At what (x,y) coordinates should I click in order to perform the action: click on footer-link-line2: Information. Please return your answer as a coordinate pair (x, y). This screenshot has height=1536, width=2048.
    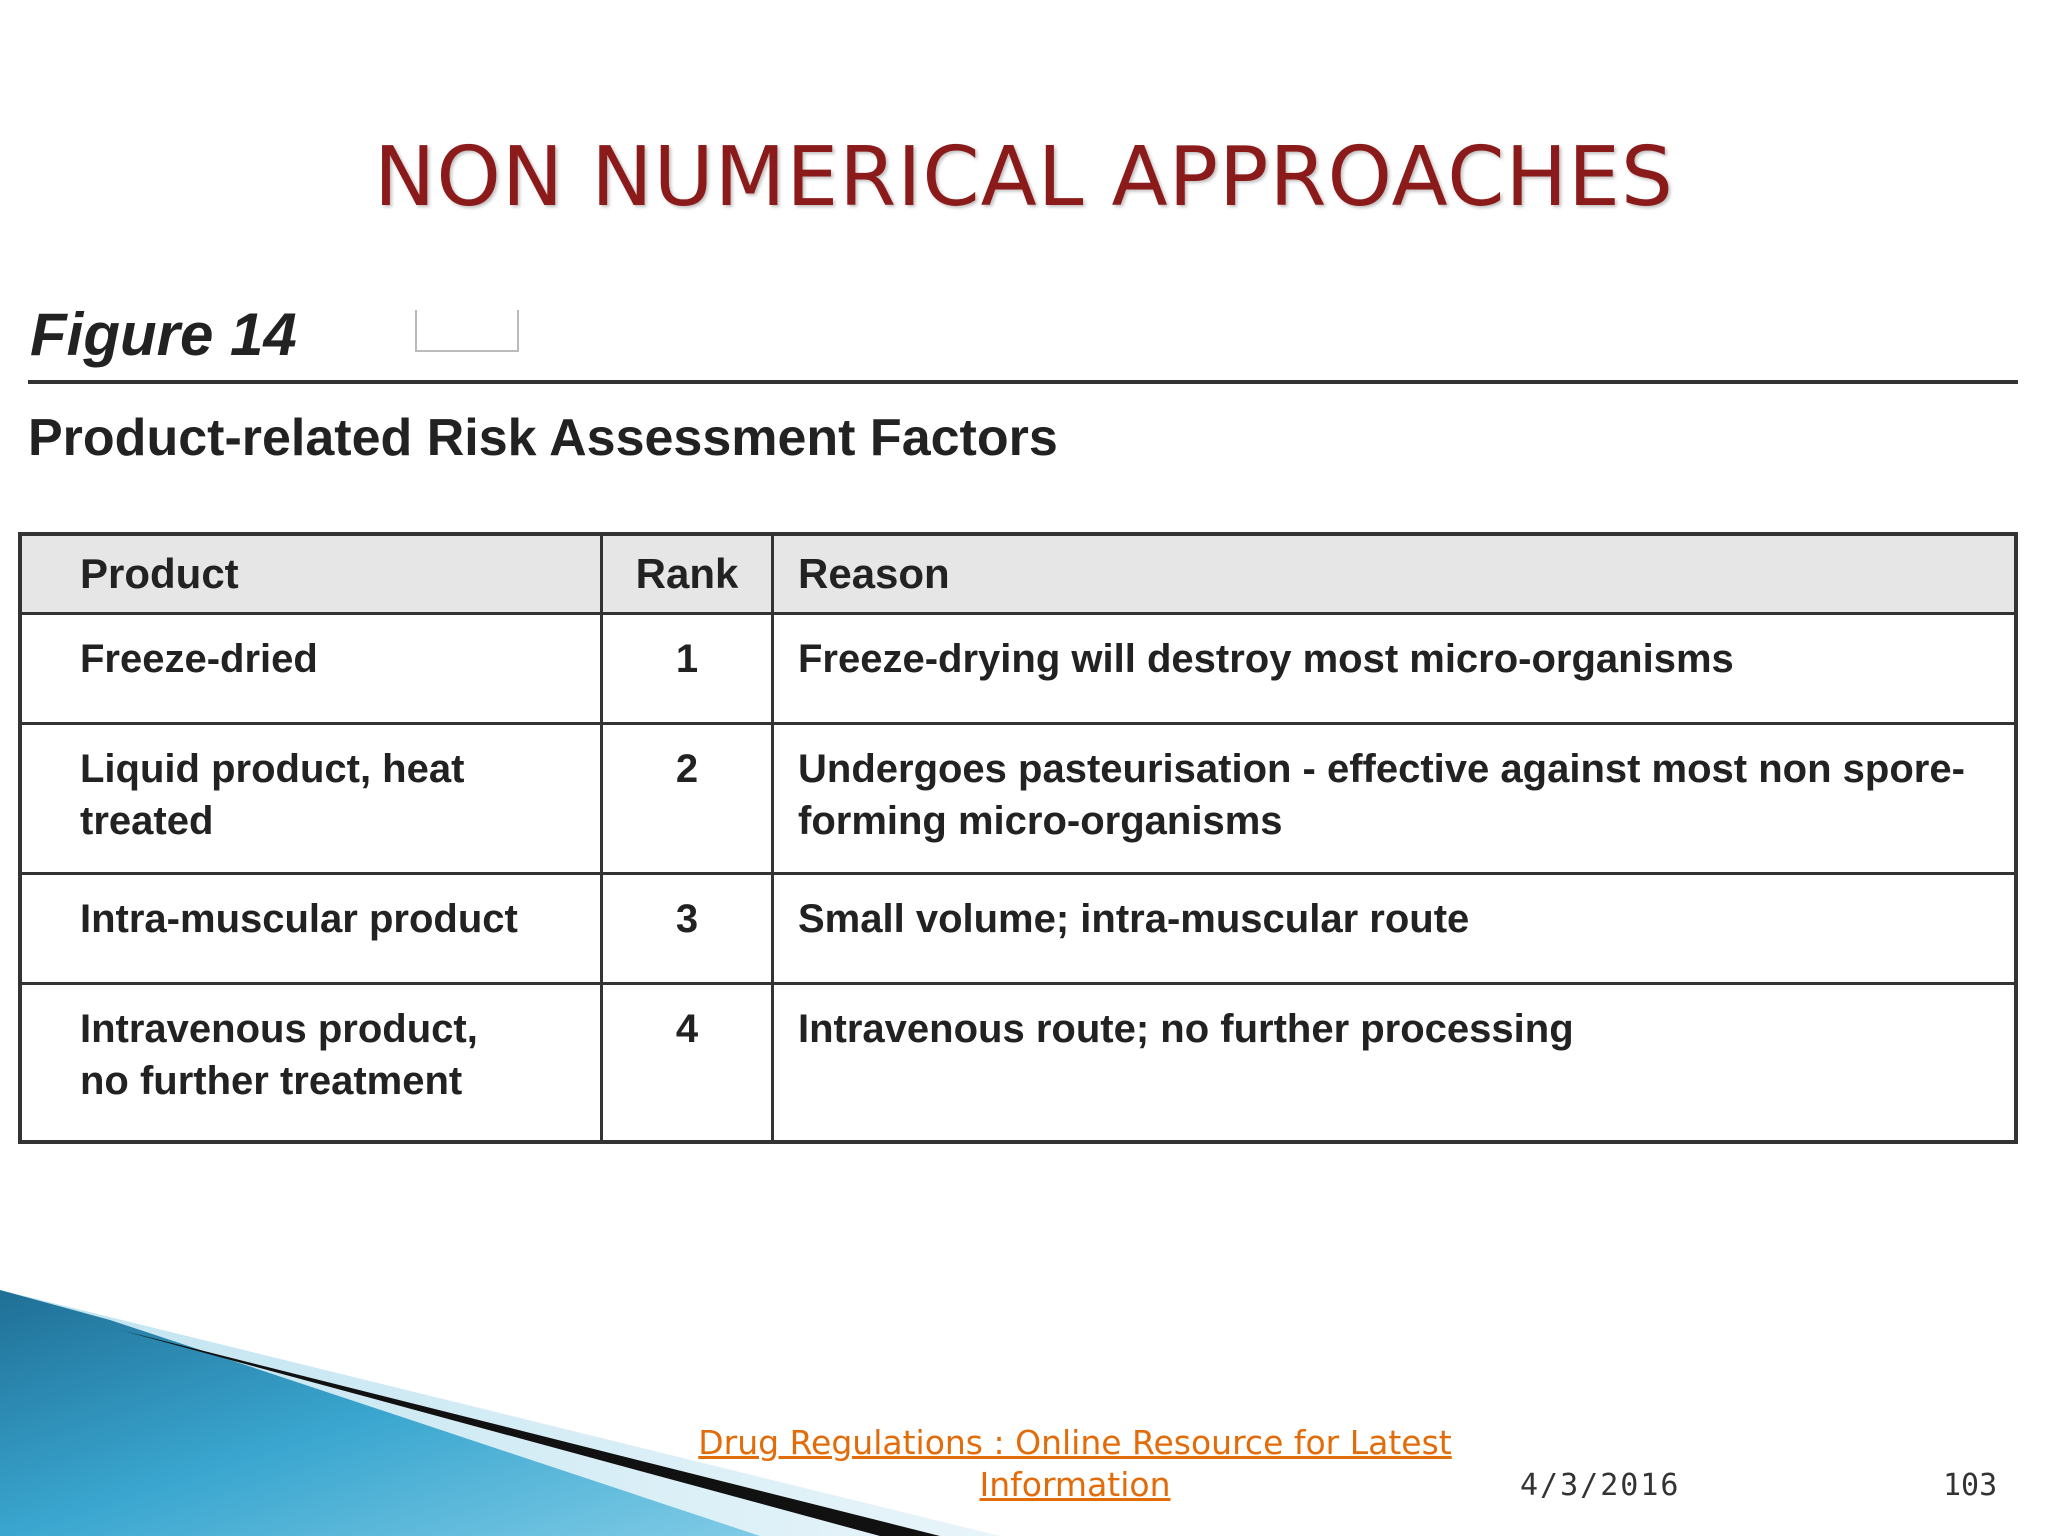
    Looking at the image, I should click on (1075, 1484).